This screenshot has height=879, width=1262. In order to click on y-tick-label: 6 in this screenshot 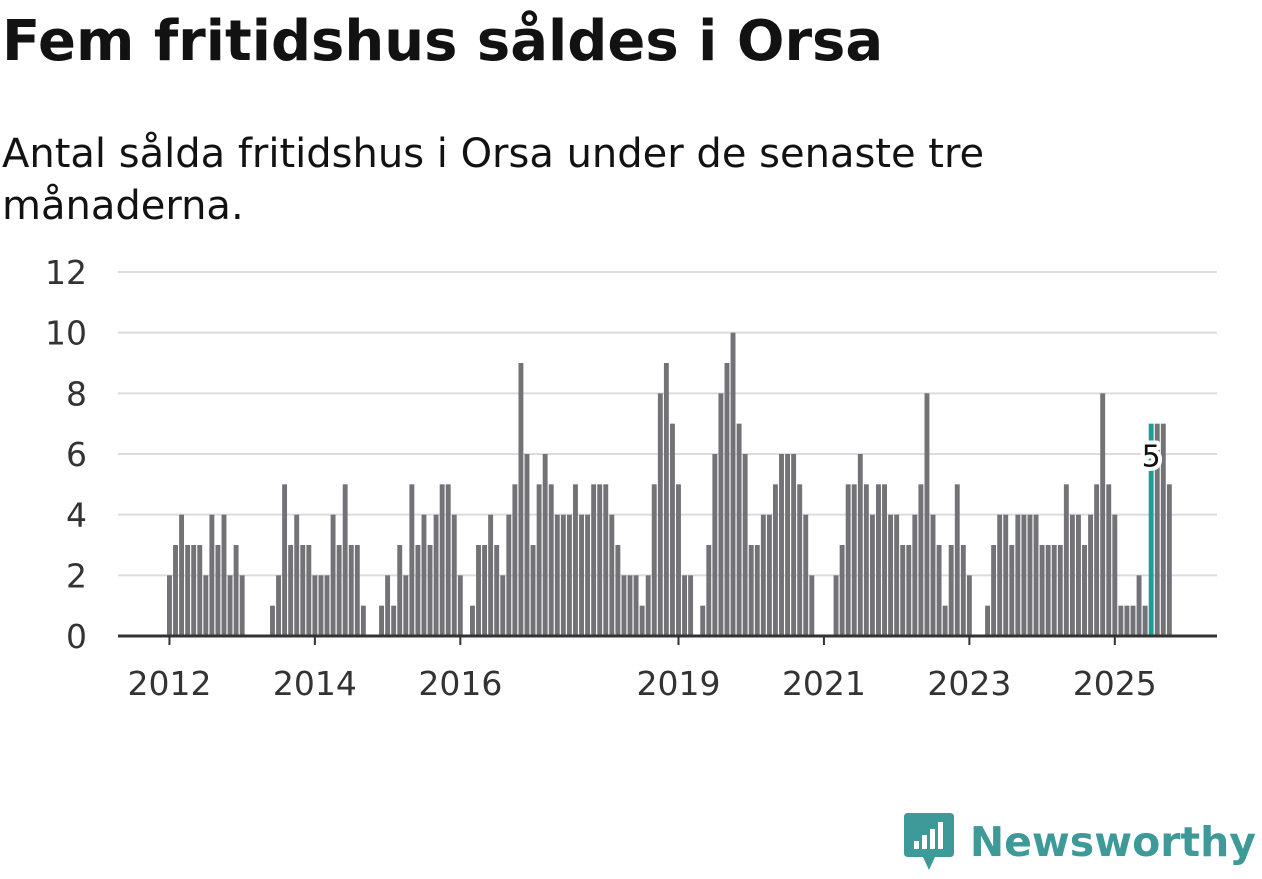, I will do `click(76, 454)`.